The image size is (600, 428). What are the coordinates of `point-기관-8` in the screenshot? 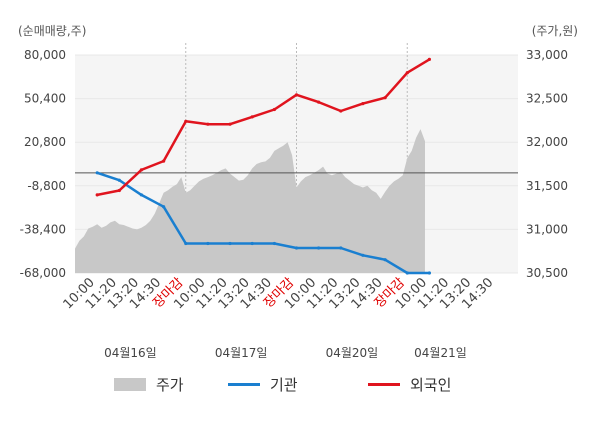 It's located at (274, 243).